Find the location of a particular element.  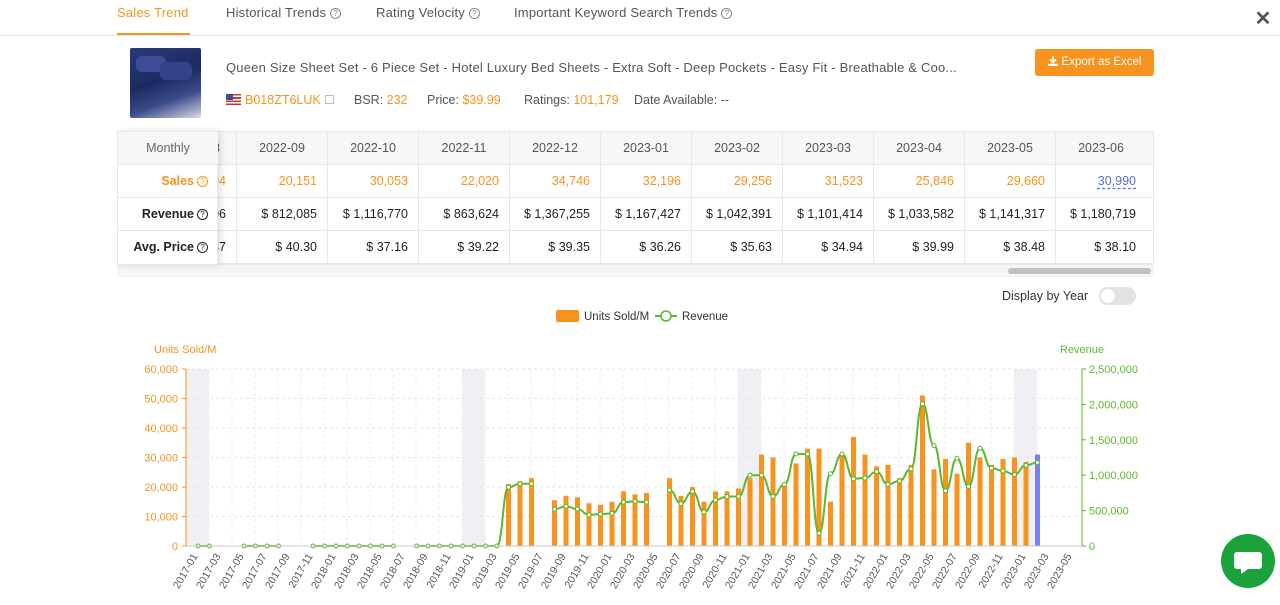

legend-units-swatch is located at coordinates (567, 316).